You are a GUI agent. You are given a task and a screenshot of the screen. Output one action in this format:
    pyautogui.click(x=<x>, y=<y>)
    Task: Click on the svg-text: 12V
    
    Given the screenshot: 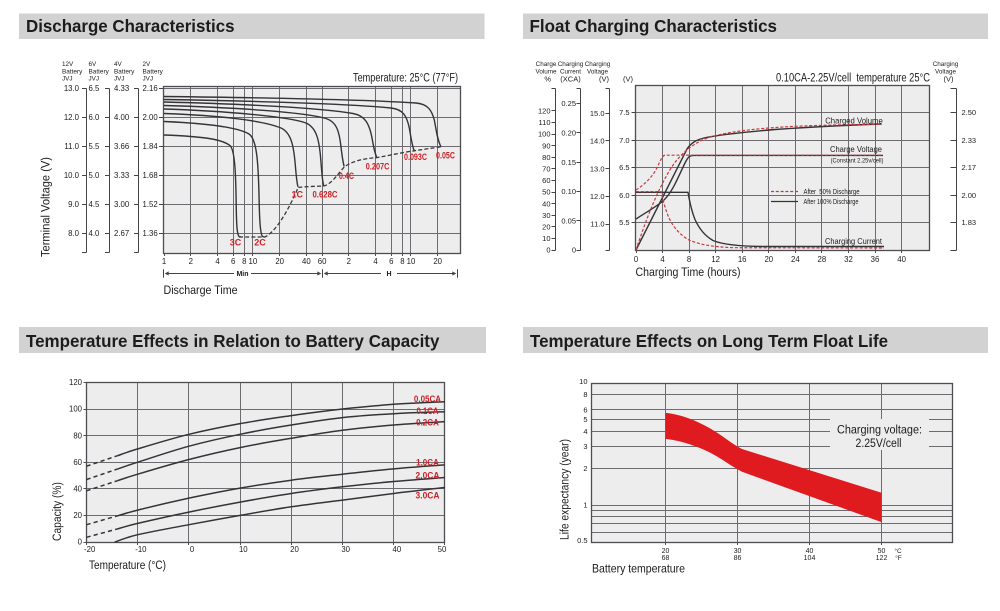 What is the action you would take?
    pyautogui.click(x=68, y=64)
    